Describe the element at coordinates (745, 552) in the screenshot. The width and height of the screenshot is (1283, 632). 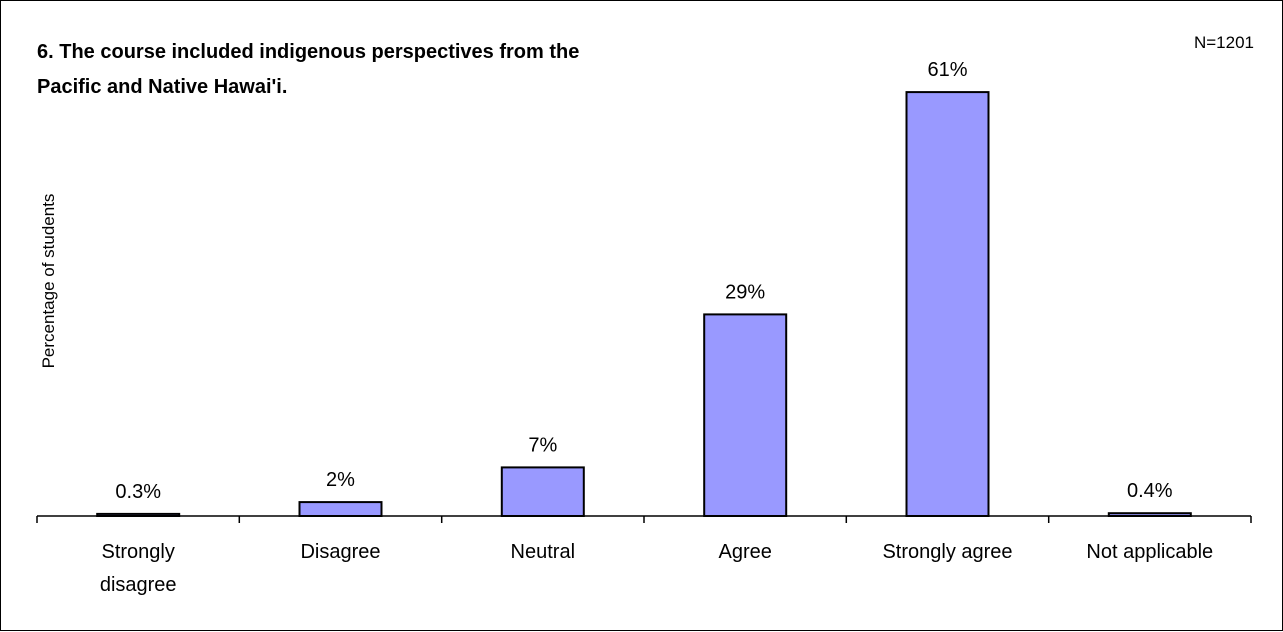
I see `category-label-3: Agree` at that location.